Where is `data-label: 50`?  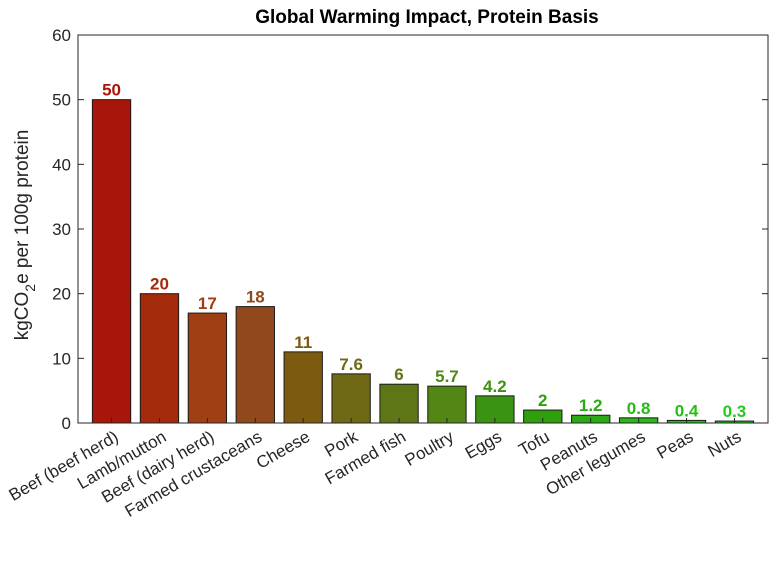
data-label: 50 is located at coordinates (111, 90).